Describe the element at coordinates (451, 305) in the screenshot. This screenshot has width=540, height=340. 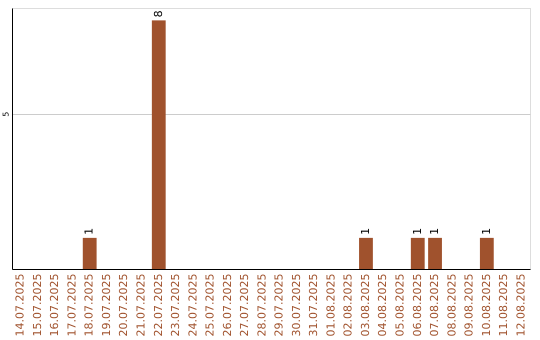
I see `x-tick-label: 08.08.2025` at that location.